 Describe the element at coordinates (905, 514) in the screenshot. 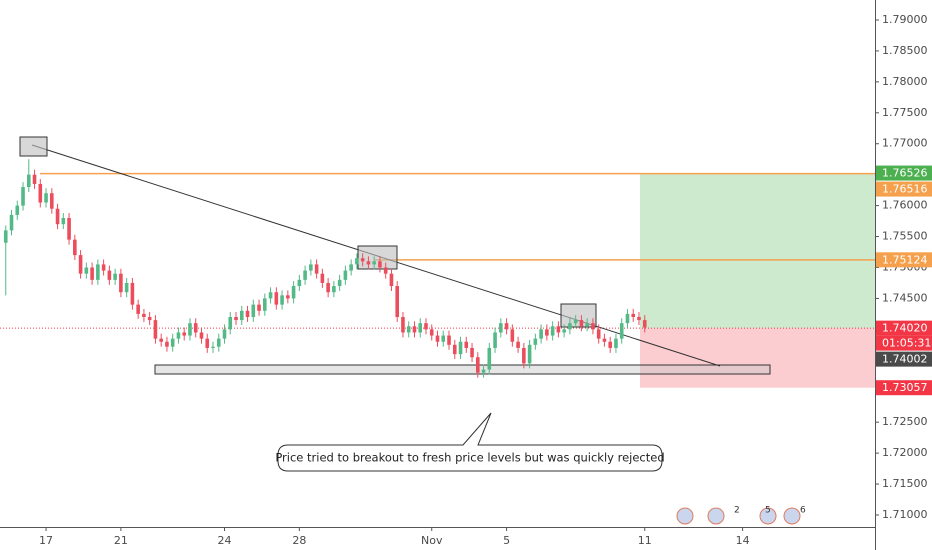

I see `y-tick-label: 1.71000` at that location.